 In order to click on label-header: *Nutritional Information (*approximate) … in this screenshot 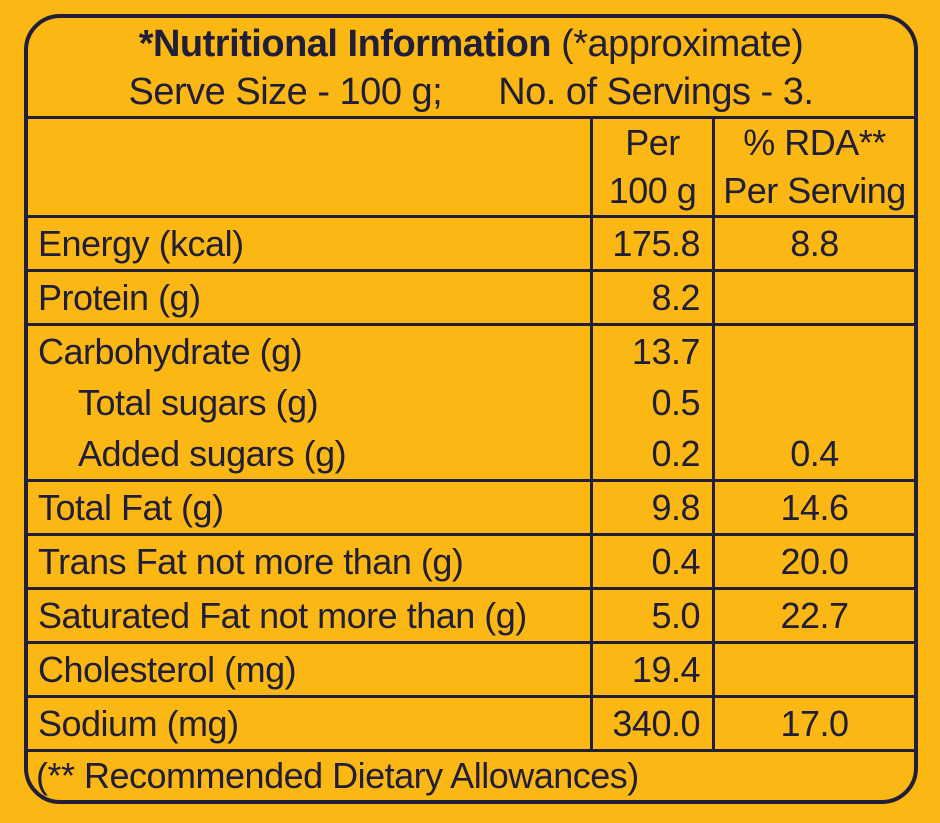, I will do `click(471, 67)`.